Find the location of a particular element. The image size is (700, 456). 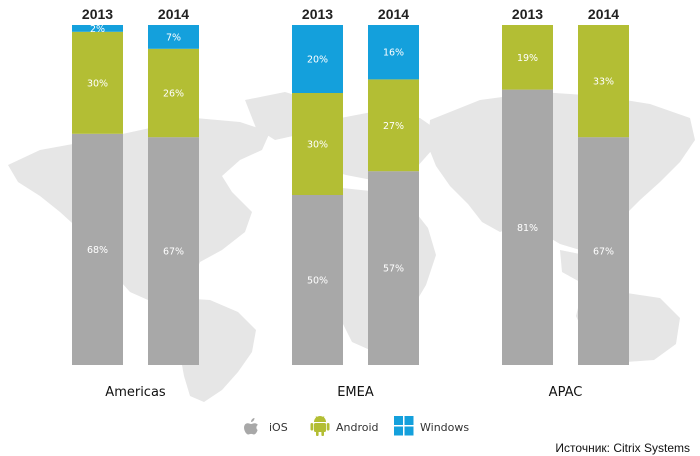

year-label-apac-2013: 2013 is located at coordinates (527, 14).